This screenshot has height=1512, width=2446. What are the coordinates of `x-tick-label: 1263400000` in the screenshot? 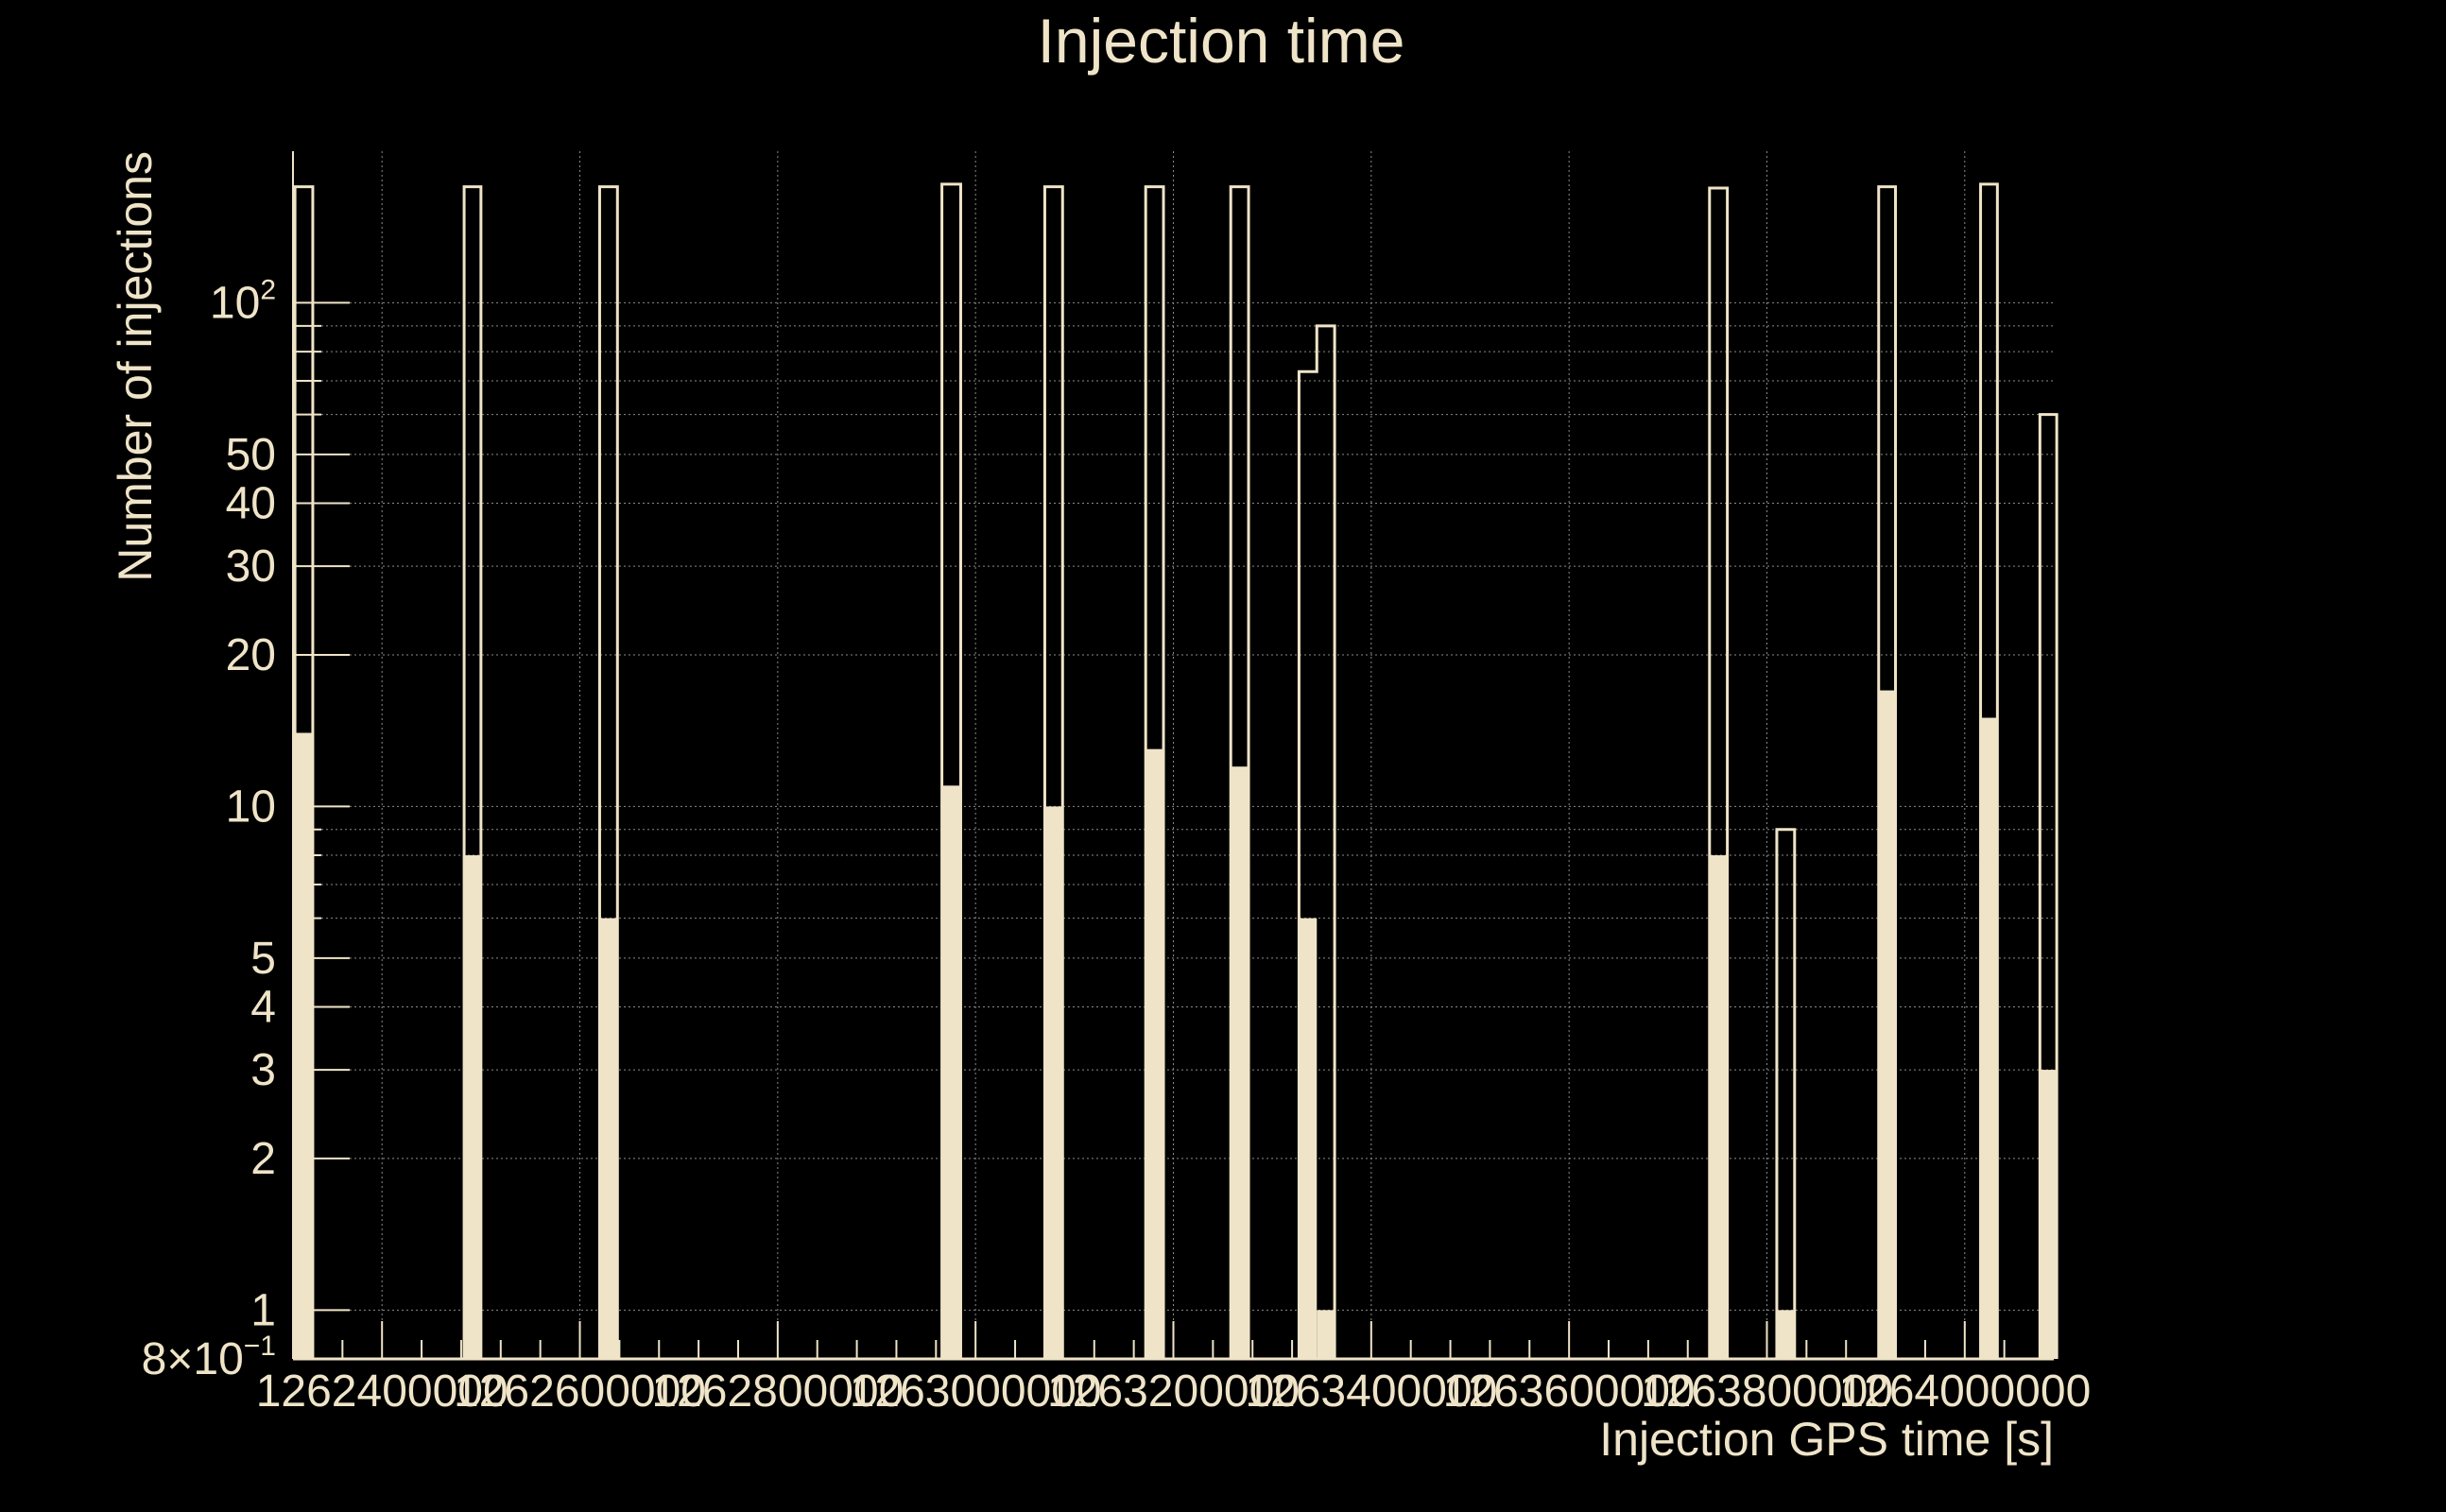 It's located at (1371, 1391).